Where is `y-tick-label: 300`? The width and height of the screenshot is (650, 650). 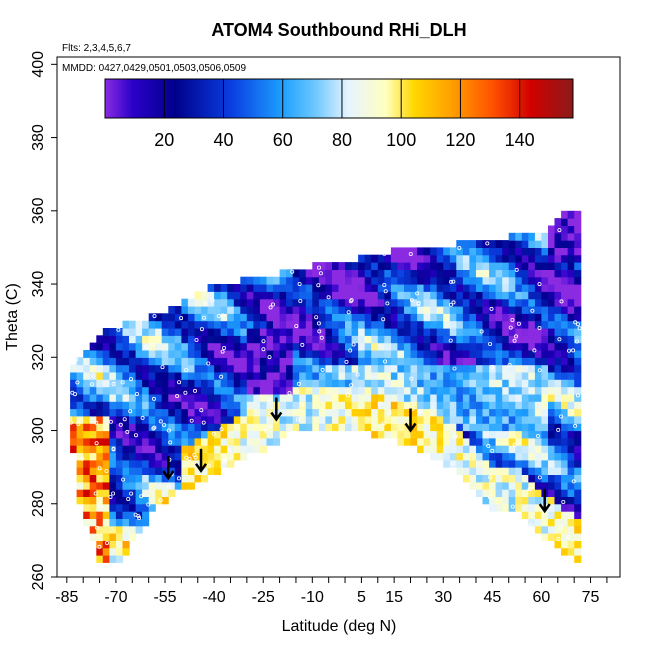
y-tick-label: 300 is located at coordinates (38, 430).